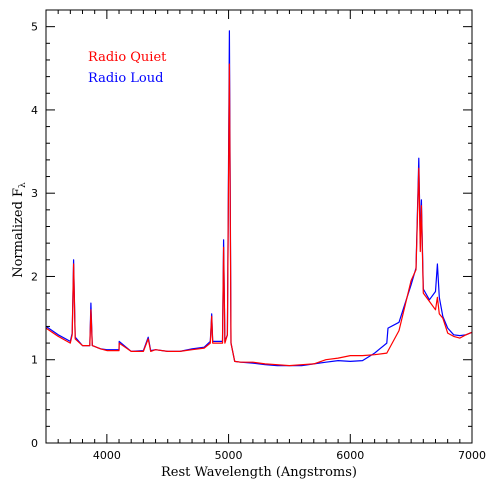  What do you see at coordinates (34, 276) in the screenshot?
I see `y-tick-label: 2` at bounding box center [34, 276].